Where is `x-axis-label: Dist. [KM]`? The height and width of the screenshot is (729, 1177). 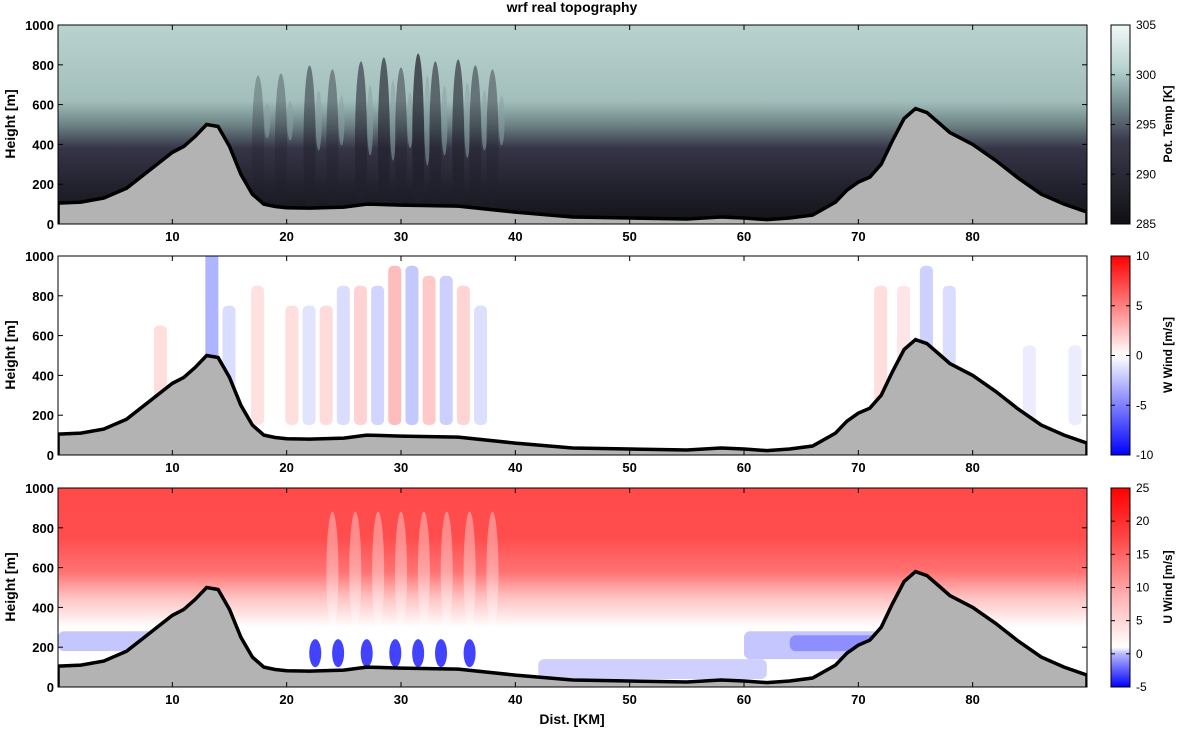 x-axis-label: Dist. [KM] is located at coordinates (571, 719).